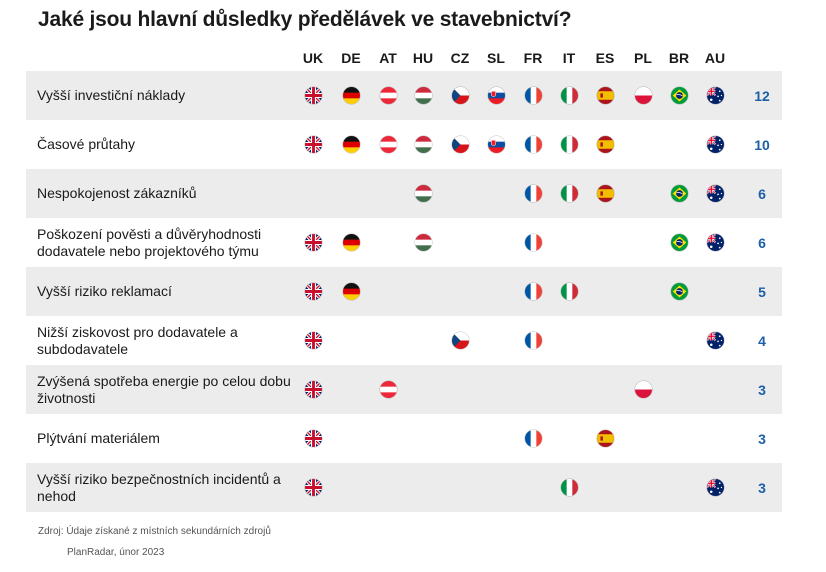 The height and width of the screenshot is (572, 826). What do you see at coordinates (404, 144) in the screenshot?
I see `table-row: Časové průtahy 10` at bounding box center [404, 144].